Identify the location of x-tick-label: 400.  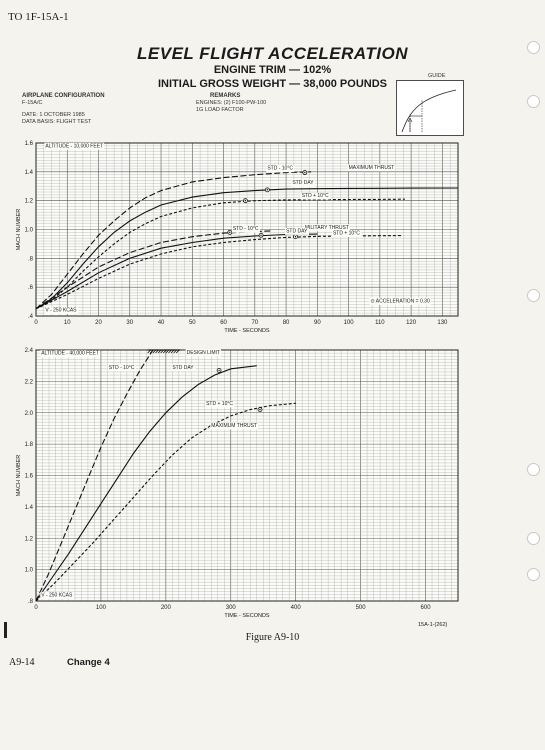
(296, 608).